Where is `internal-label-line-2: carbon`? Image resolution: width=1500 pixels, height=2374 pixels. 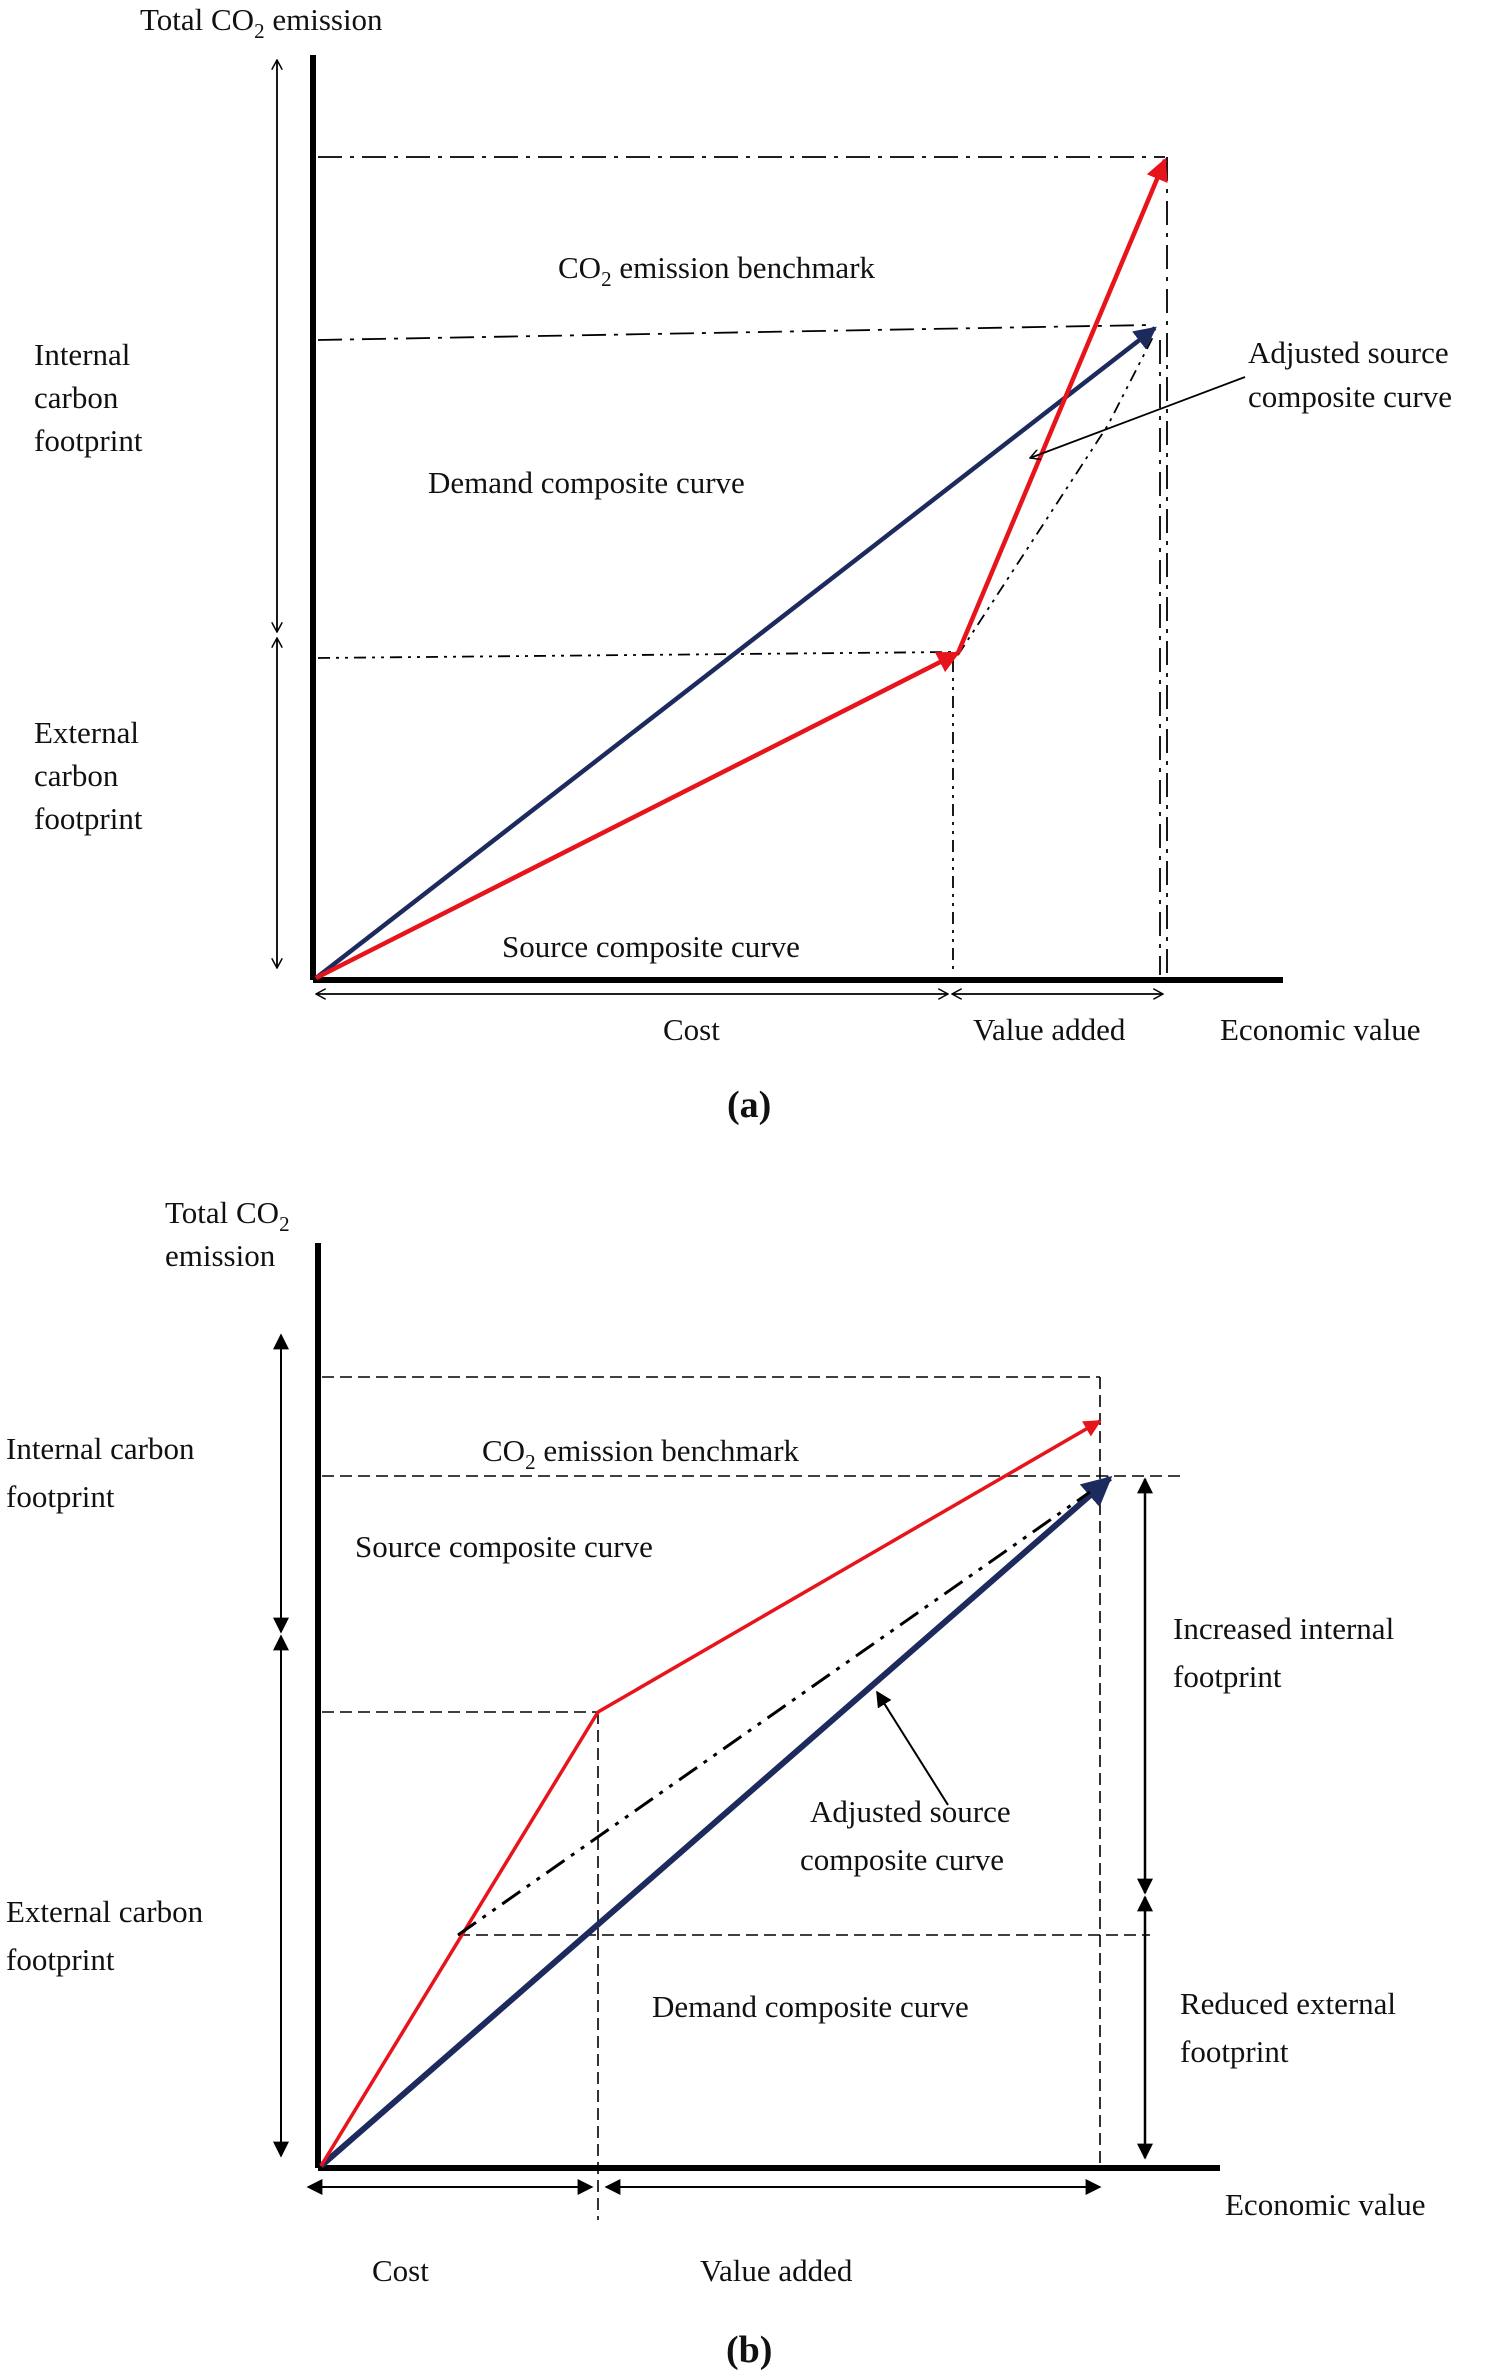 internal-label-line-2: carbon is located at coordinates (76, 397).